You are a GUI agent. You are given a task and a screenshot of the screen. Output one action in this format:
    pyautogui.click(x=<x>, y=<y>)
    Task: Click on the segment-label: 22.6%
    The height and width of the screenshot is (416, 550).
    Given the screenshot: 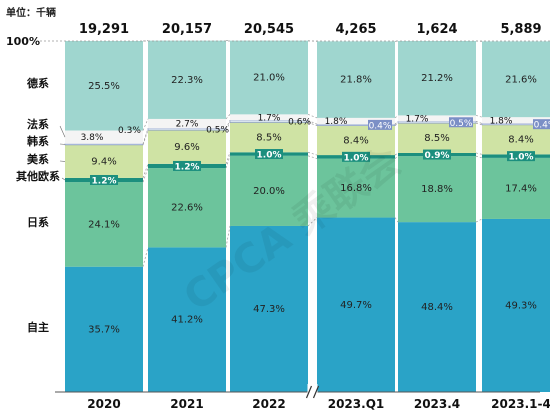 What is the action you would take?
    pyautogui.click(x=187, y=208)
    